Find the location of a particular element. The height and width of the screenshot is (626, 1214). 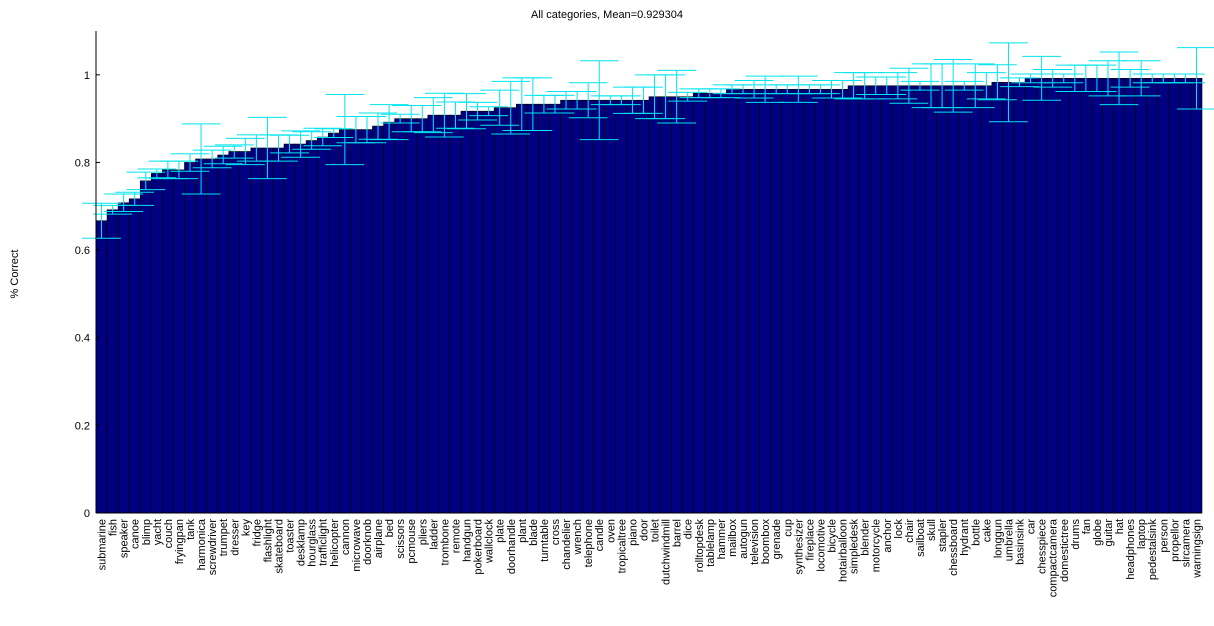

x-tick-label: dutchwindmill is located at coordinates (667, 552).